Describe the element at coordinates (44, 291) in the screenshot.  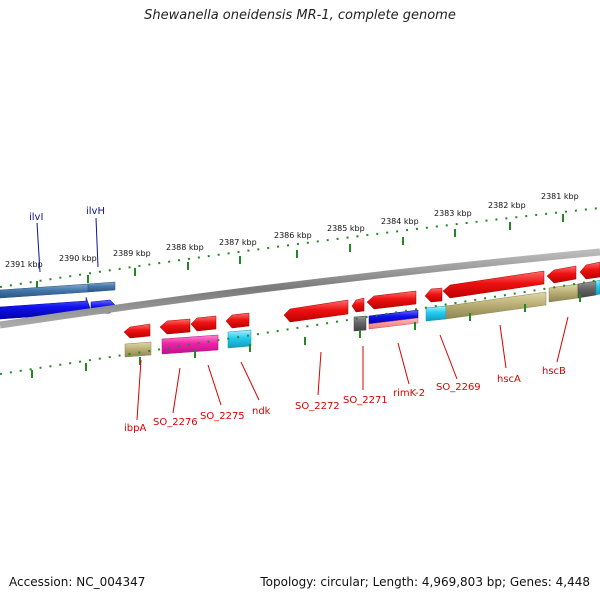
I see `ilvI-feature` at that location.